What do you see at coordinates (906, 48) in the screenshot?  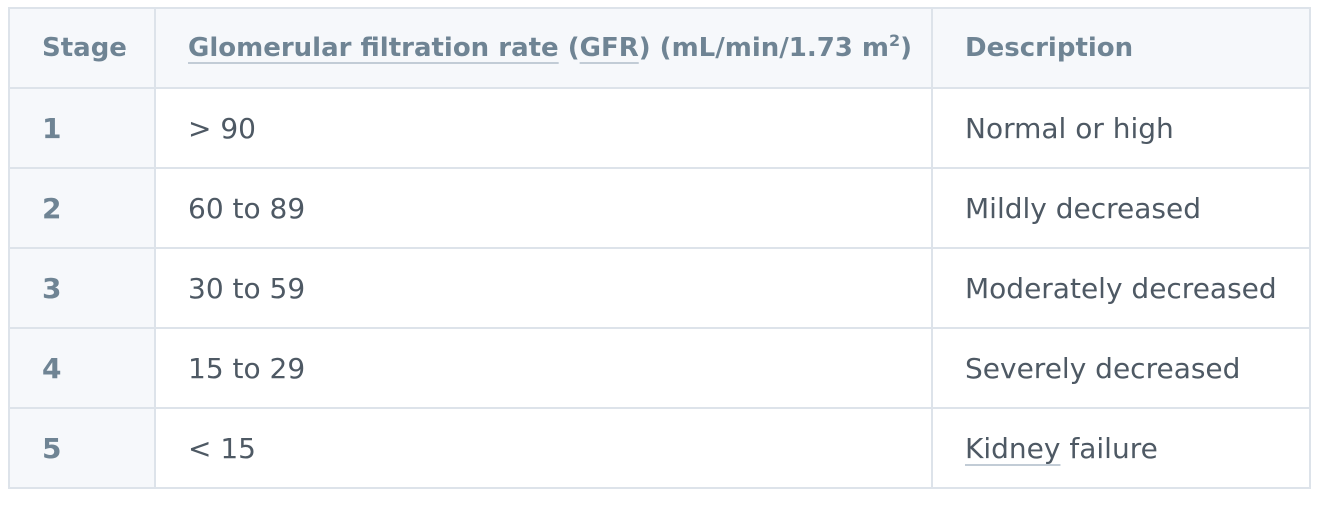 I see `gfr-close-paren: )` at bounding box center [906, 48].